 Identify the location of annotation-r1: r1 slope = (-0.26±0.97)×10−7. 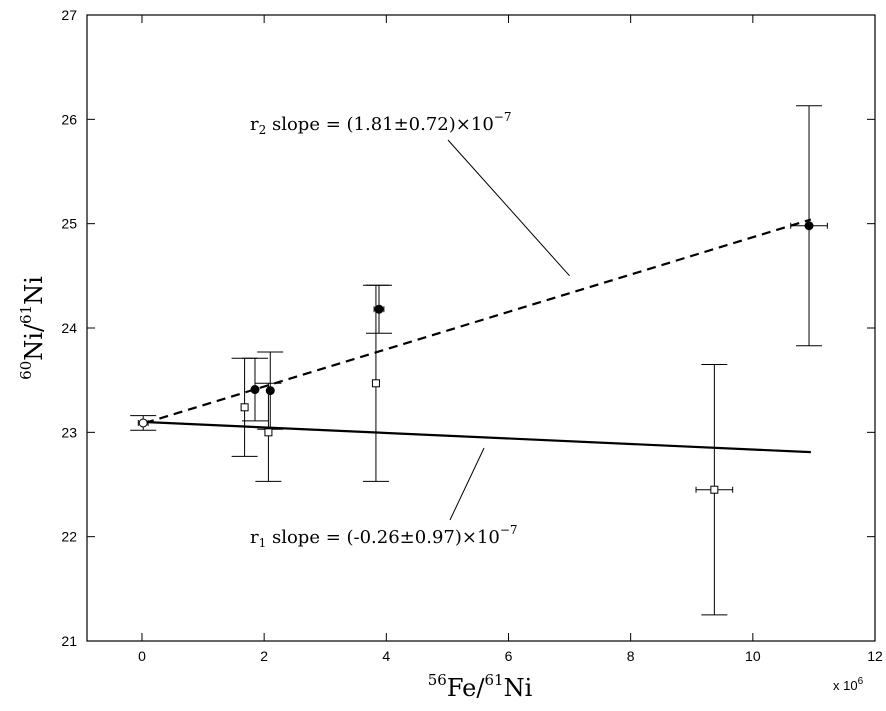
(384, 536).